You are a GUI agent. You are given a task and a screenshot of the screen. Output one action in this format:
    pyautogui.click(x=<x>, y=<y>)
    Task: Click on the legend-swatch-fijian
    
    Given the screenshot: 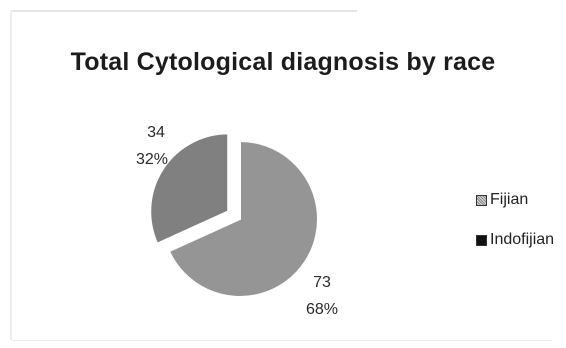 What is the action you would take?
    pyautogui.click(x=481, y=200)
    